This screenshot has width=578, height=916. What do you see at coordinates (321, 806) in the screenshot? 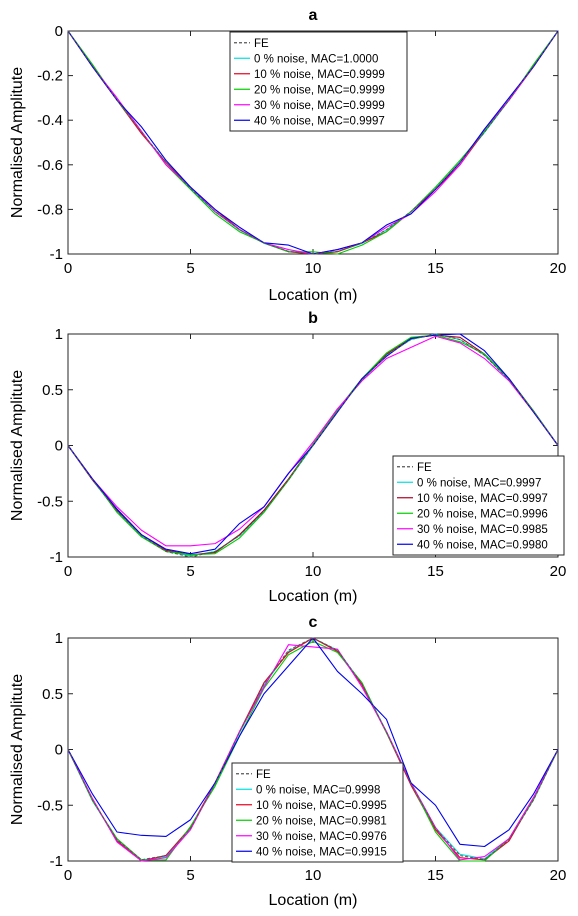
I see `legend-entry: 10 % noise, MAC=0.9995` at bounding box center [321, 806].